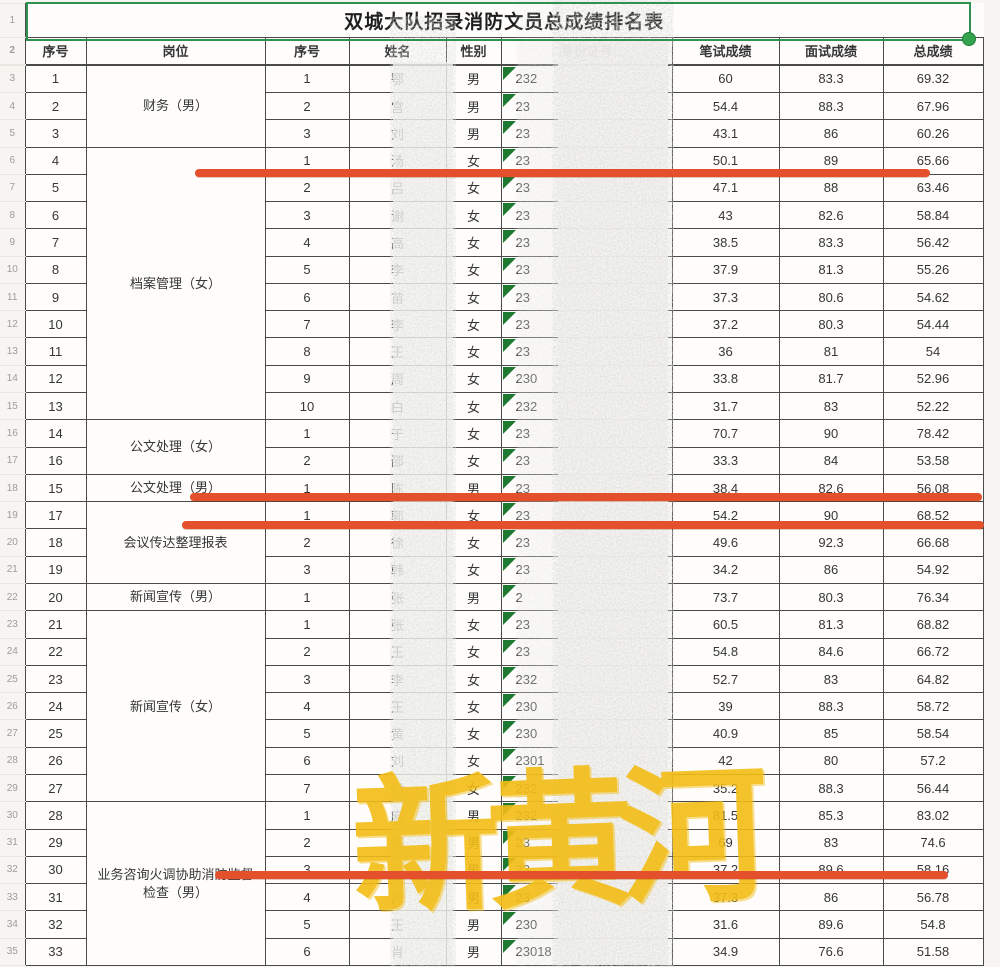 The height and width of the screenshot is (967, 1000). I want to click on cell-subrank: 5, so click(307, 924).